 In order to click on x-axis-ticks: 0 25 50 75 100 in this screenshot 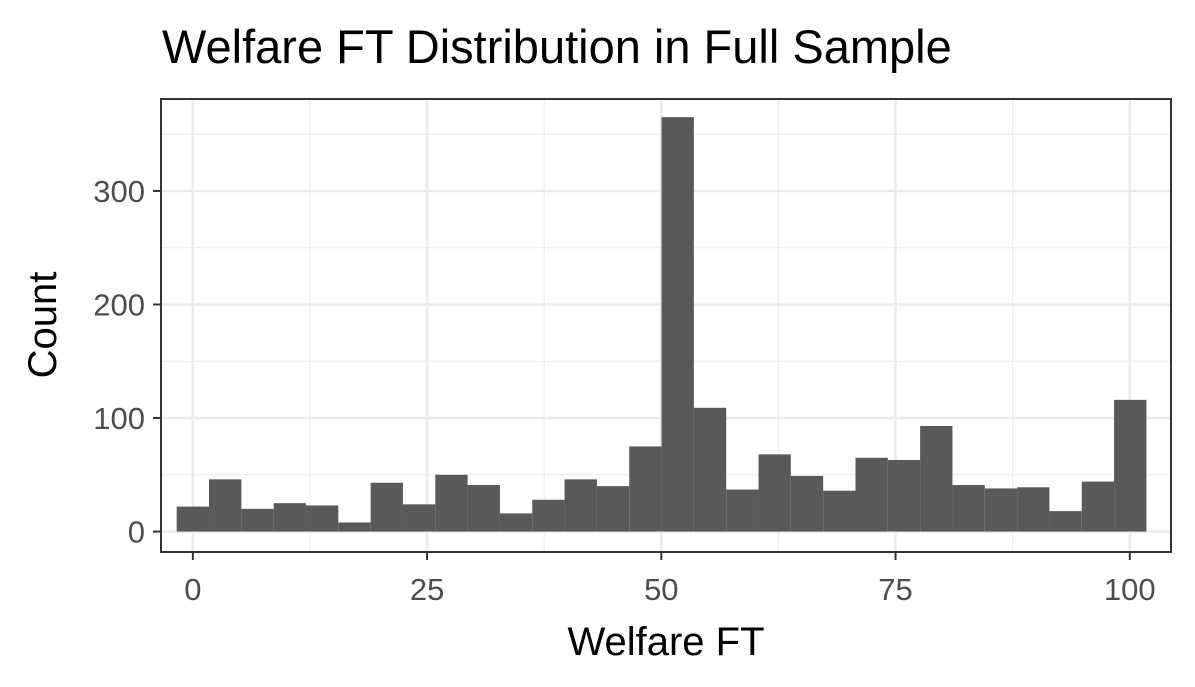, I will do `click(670, 579)`.